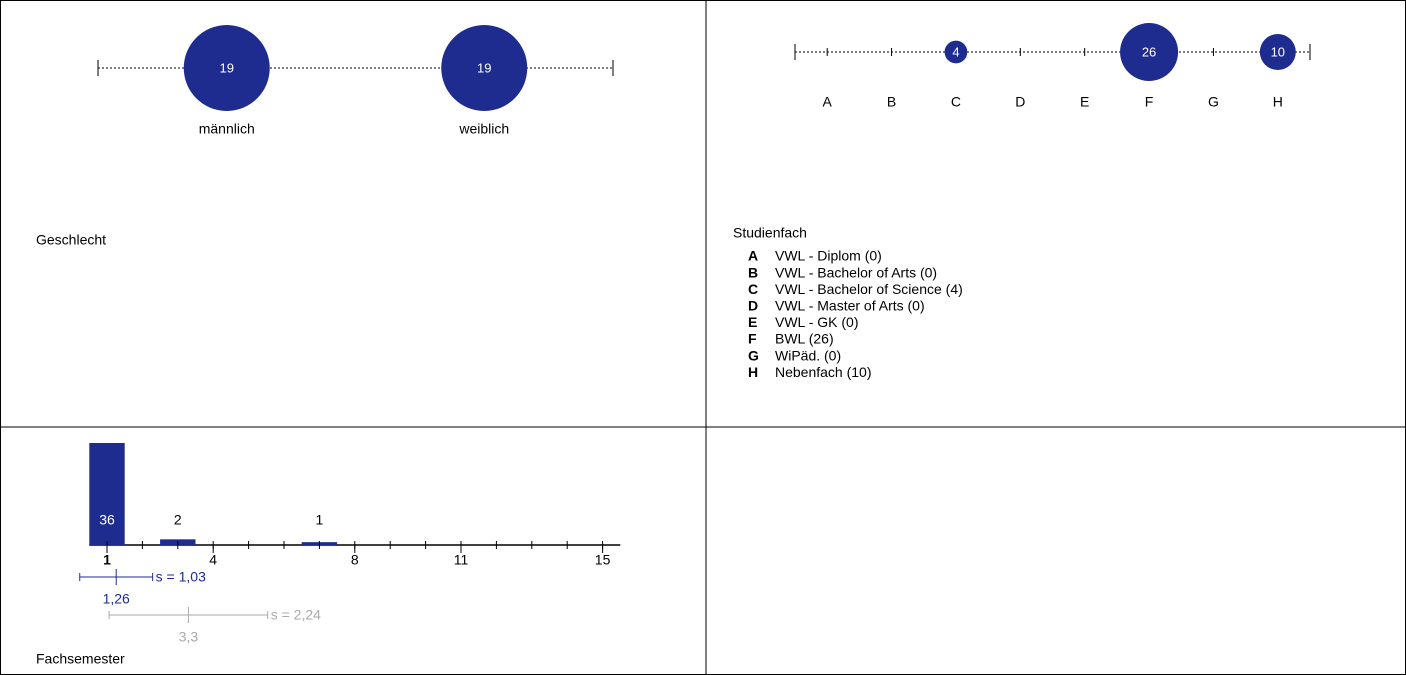 This screenshot has width=1406, height=675. What do you see at coordinates (828, 102) in the screenshot?
I see `category-label: A` at bounding box center [828, 102].